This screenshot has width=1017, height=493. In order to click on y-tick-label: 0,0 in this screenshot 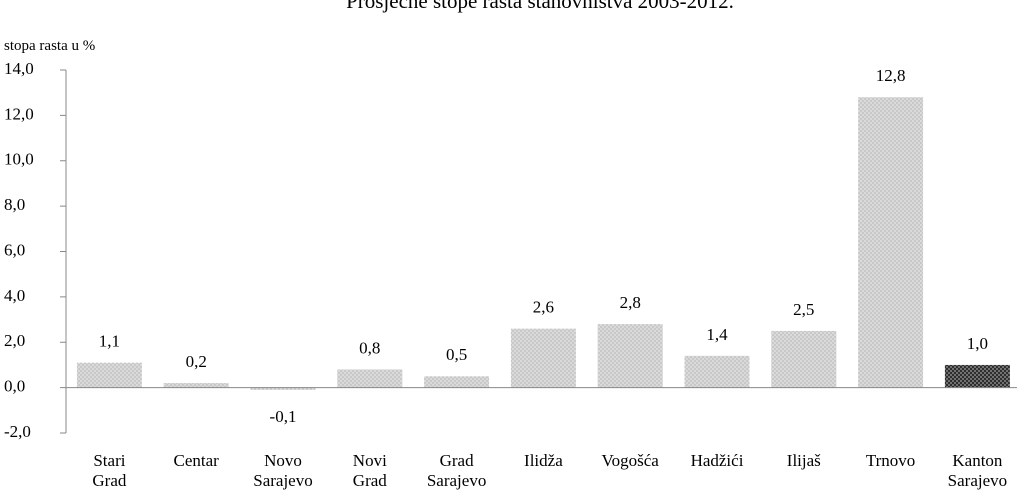, I will do `click(14, 386)`.